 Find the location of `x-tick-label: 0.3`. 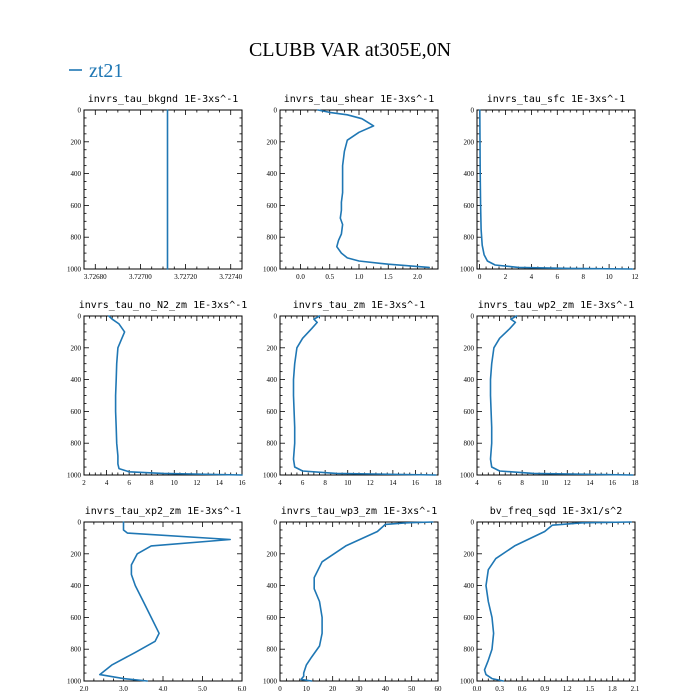

x-tick-label: 0.3 is located at coordinates (499, 689).